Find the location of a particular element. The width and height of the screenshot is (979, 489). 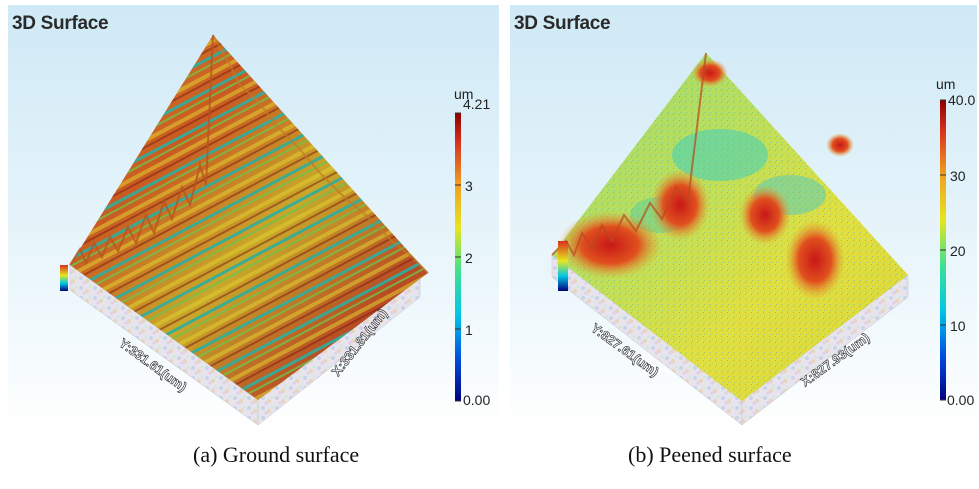

colorbar-tick-max: 40.0 is located at coordinates (961, 100).